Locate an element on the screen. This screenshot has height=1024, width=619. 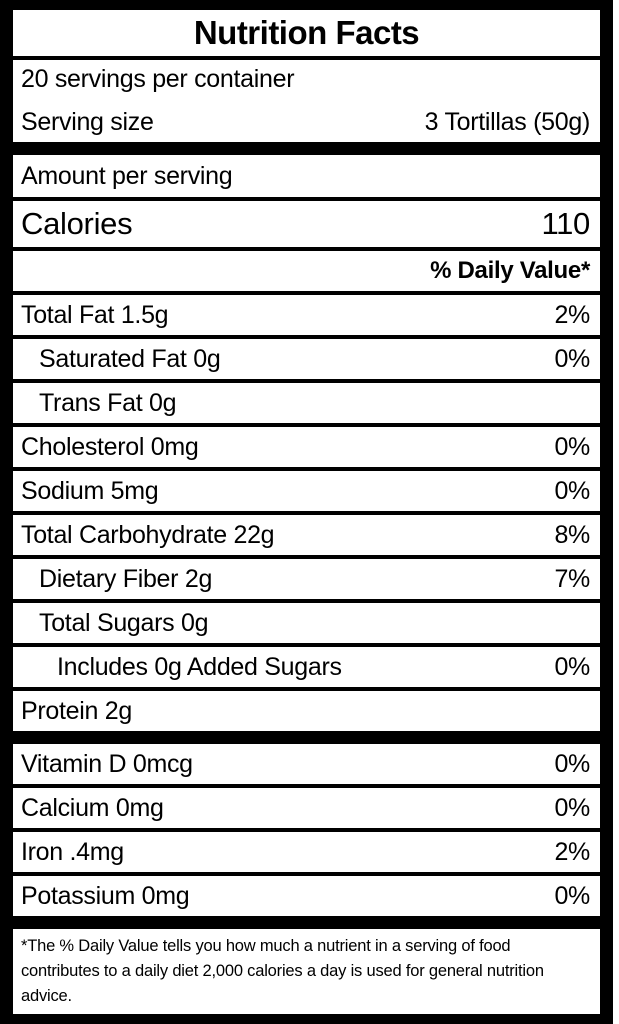
vitamin-name: Calcium 0mg is located at coordinates (92, 807).